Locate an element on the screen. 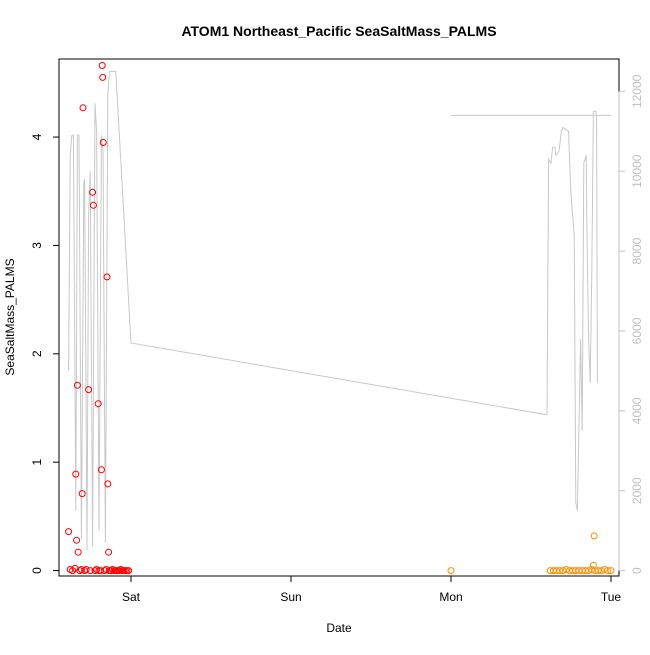 The image size is (650, 655). y-tick-label: 1 is located at coordinates (37, 462).